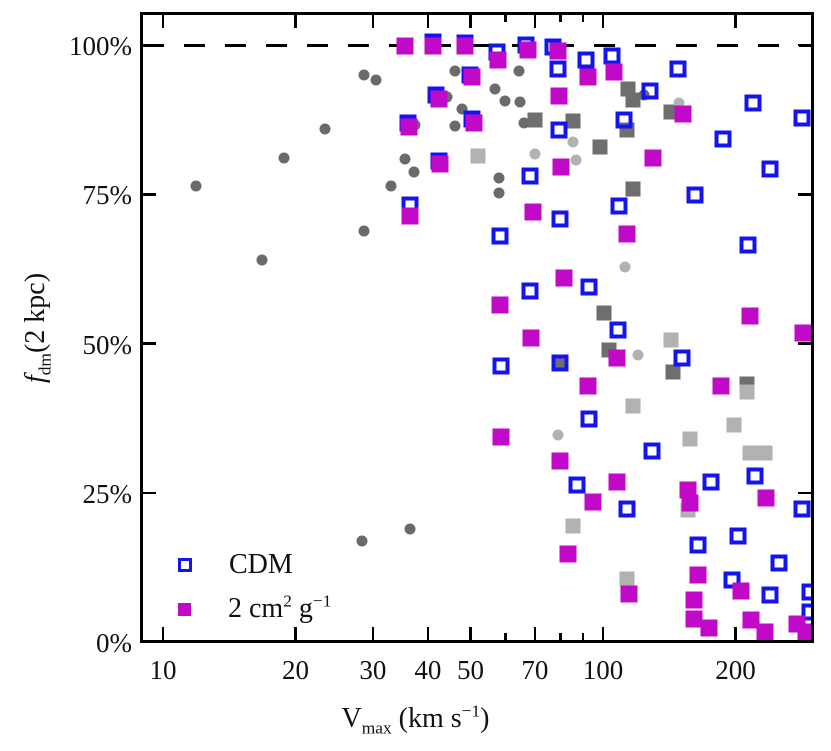 This screenshot has width=831, height=751. Describe the element at coordinates (107, 195) in the screenshot. I see `y-tick-label: 75%` at that location.